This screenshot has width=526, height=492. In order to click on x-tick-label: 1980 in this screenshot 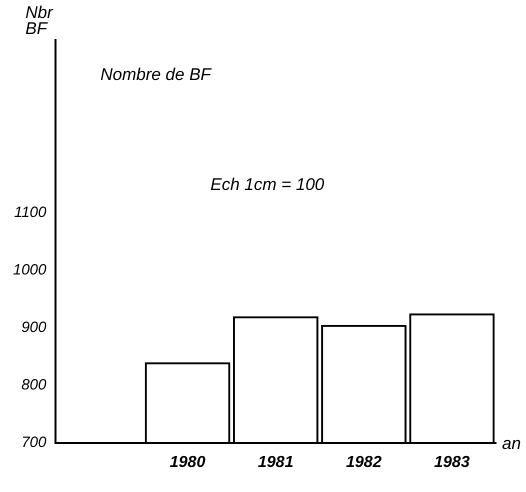, I will do `click(188, 462)`.